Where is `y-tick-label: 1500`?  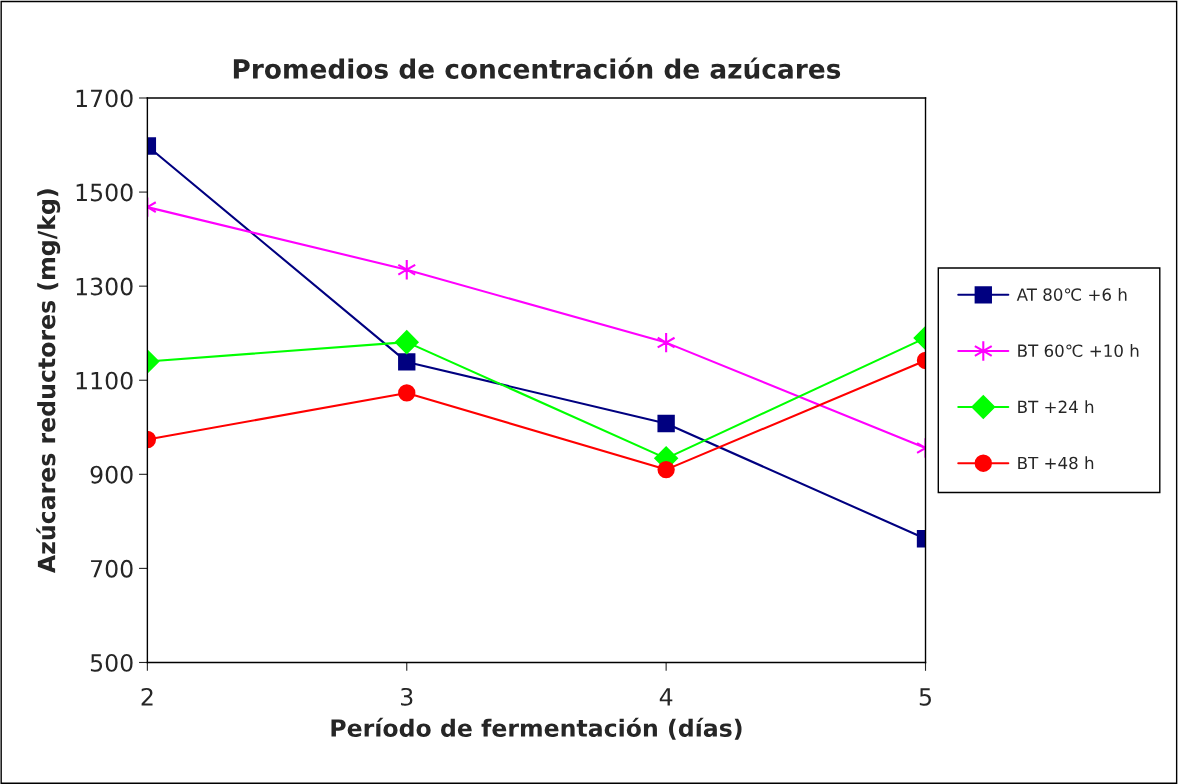
y-tick-label: 1500 is located at coordinates (104, 192).